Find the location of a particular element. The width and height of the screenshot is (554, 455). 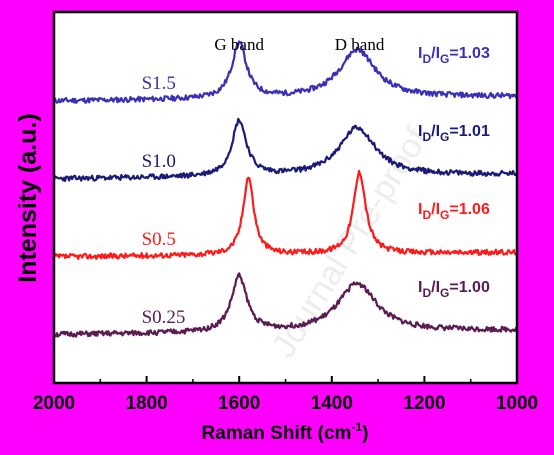

x-axis-label-sup: -1 is located at coordinates (356, 427).